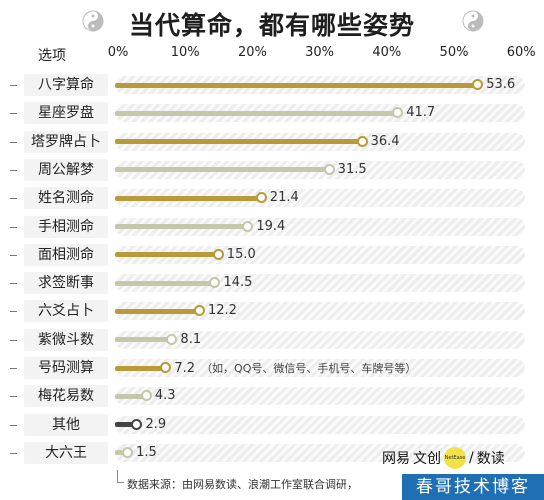 The width and height of the screenshot is (544, 500). I want to click on x-tick-label: 10%, so click(185, 52).